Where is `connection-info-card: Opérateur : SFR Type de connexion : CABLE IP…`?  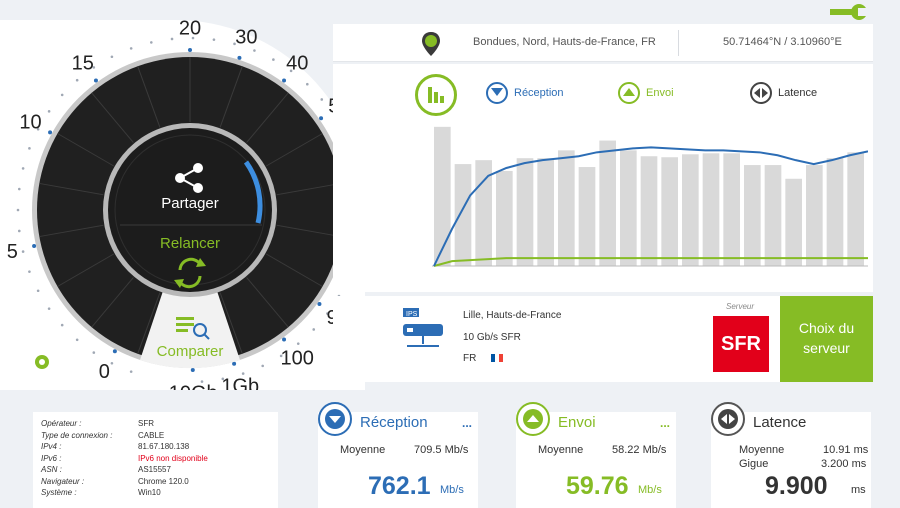 connection-info-card: Opérateur : SFR Type de connexion : CABLE IP… is located at coordinates (155, 460).